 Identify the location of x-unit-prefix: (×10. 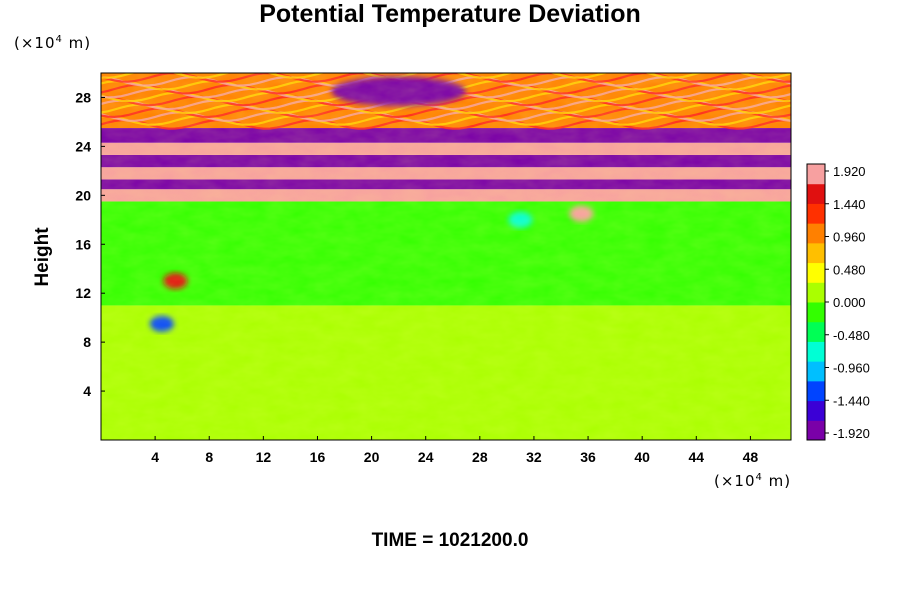
(735, 481).